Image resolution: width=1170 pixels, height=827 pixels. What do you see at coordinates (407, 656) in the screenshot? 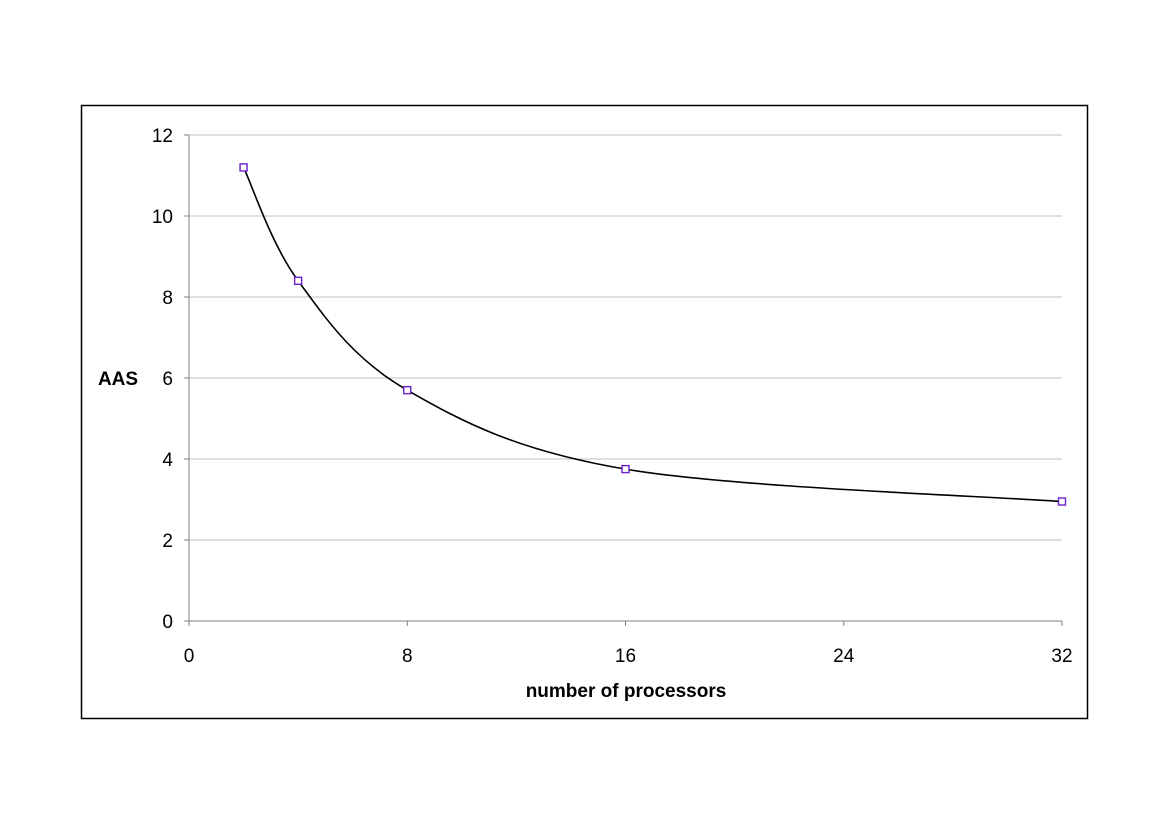
I see `x-tick-label: 8` at bounding box center [407, 656].